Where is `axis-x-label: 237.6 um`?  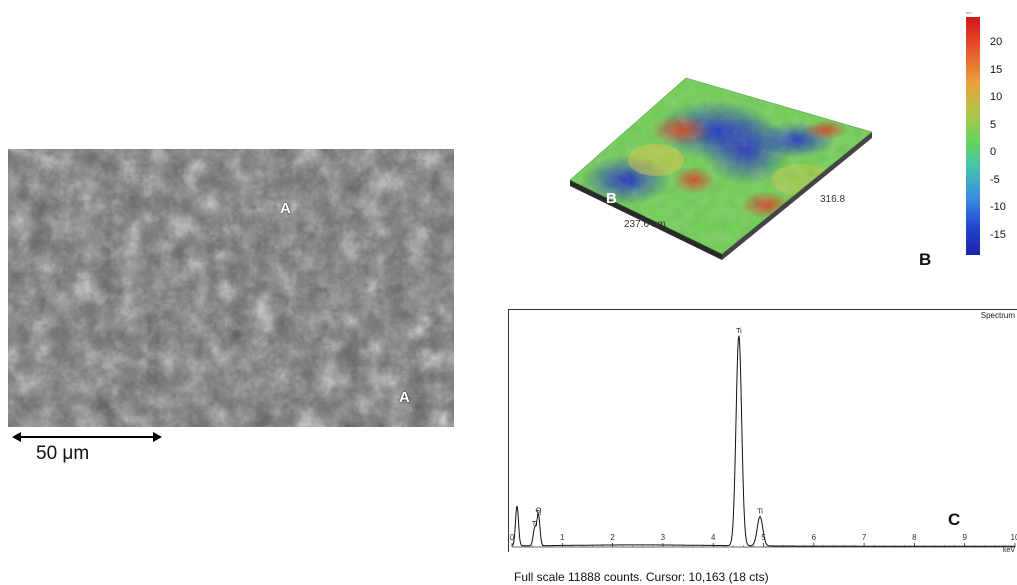 axis-x-label: 237.6 um is located at coordinates (645, 224).